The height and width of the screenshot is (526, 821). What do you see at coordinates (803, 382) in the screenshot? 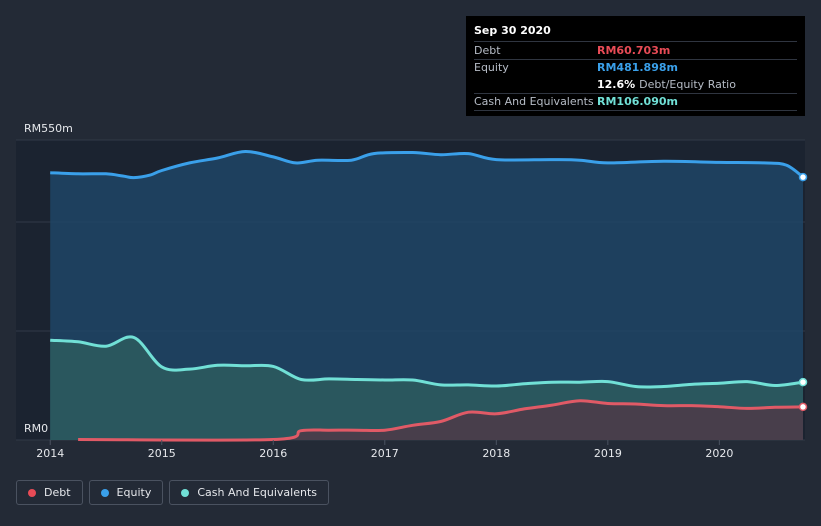
I see `cash-and-equivalents-end-marker` at bounding box center [803, 382].